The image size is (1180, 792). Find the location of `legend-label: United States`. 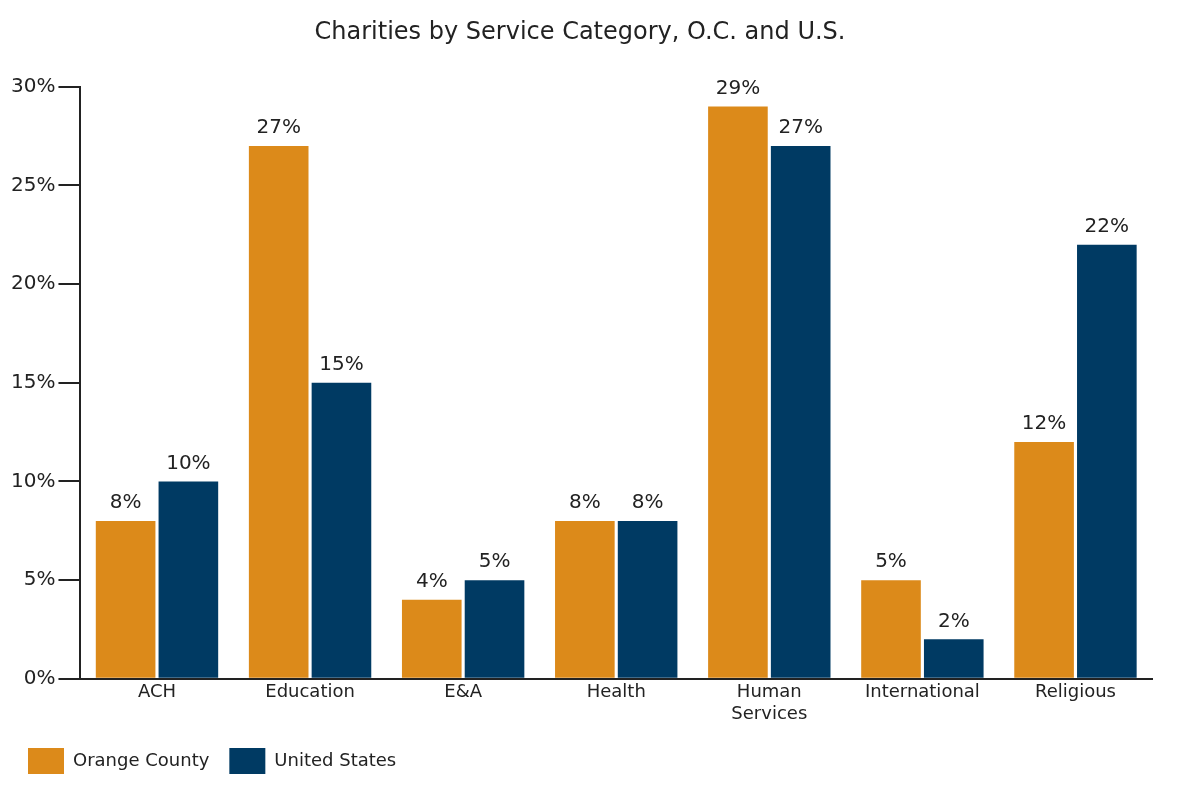

legend-label: United States is located at coordinates (335, 759).